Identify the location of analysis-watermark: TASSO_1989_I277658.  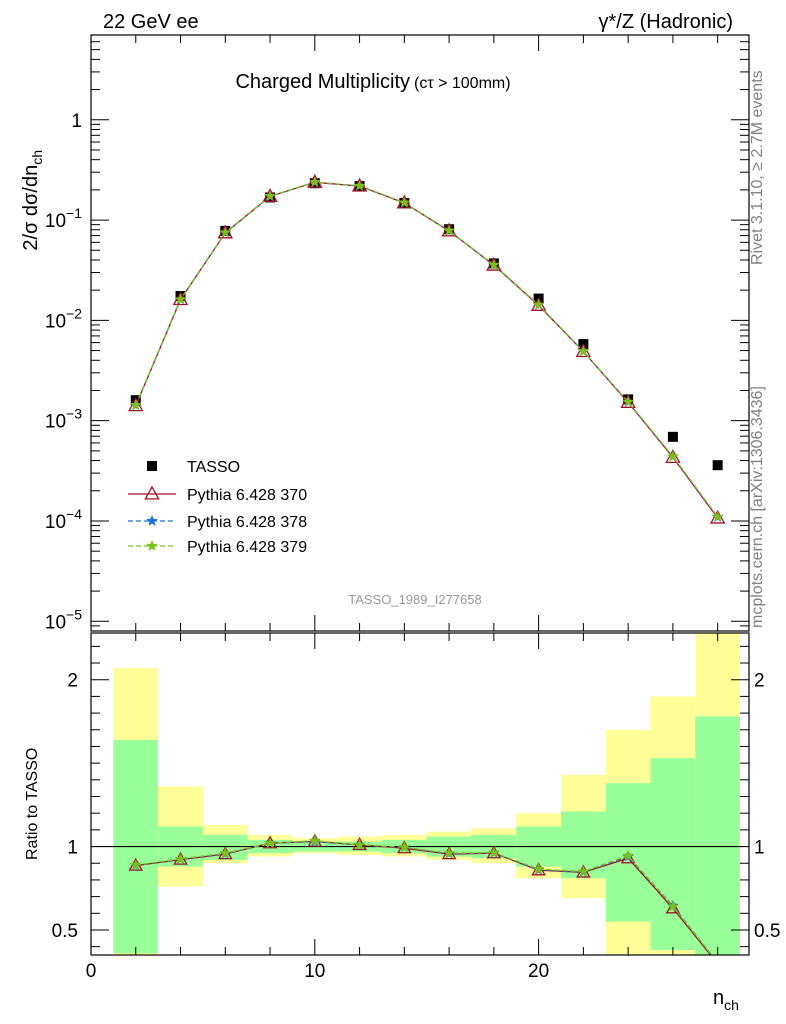
(414, 599).